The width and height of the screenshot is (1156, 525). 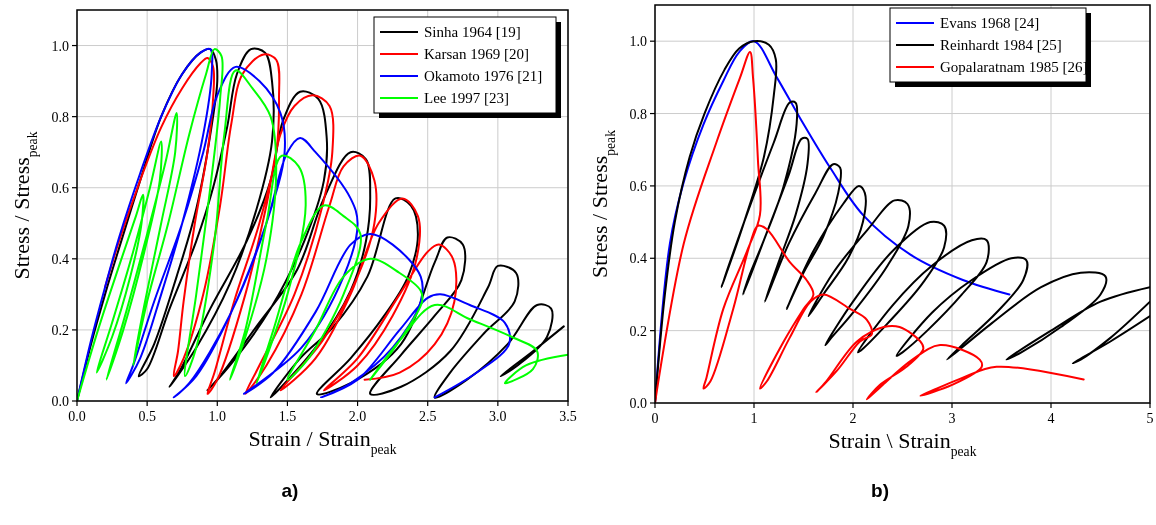 I want to click on x-tick-label: 3.0, so click(x=498, y=416).